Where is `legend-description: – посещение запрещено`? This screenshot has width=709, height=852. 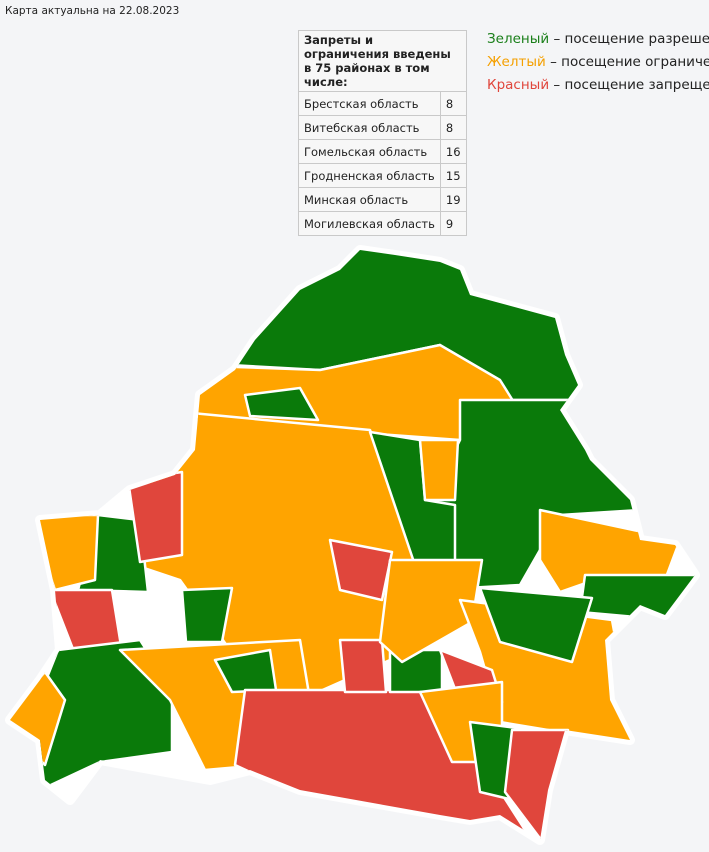 legend-description: – посещение запрещено is located at coordinates (631, 85).